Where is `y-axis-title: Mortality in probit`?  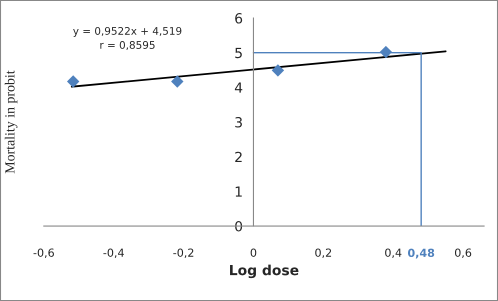
y-axis-title: Mortality in probit is located at coordinates (11, 122).